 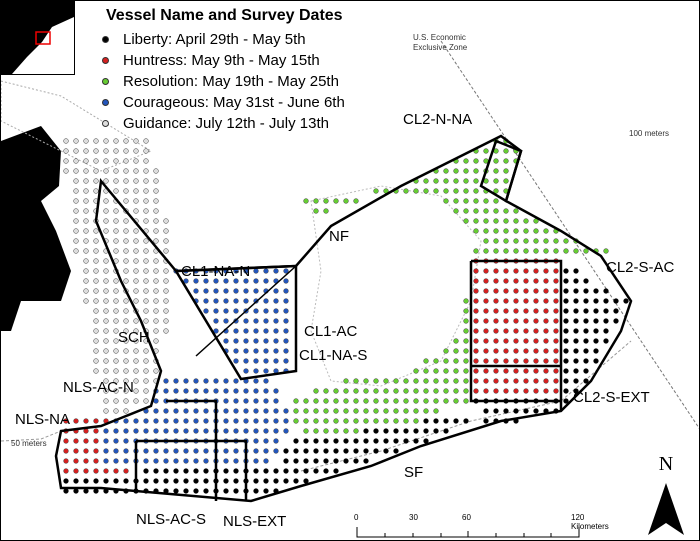 I want to click on legend-label: Guidance: July 12th - July 13th, so click(x=226, y=123).